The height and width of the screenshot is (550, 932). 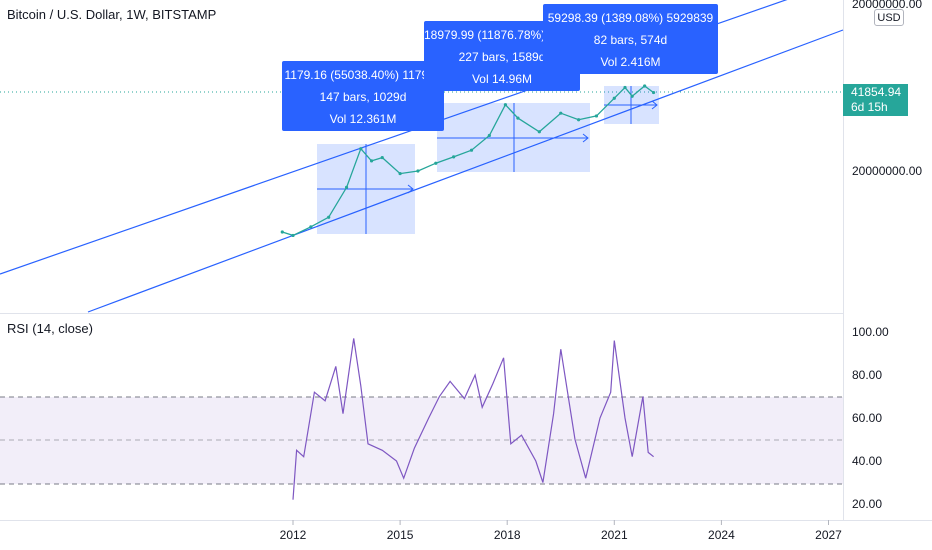 What do you see at coordinates (630, 18) in the screenshot?
I see `callout-3-change: 59298.39 (1389.08%) 5929839` at bounding box center [630, 18].